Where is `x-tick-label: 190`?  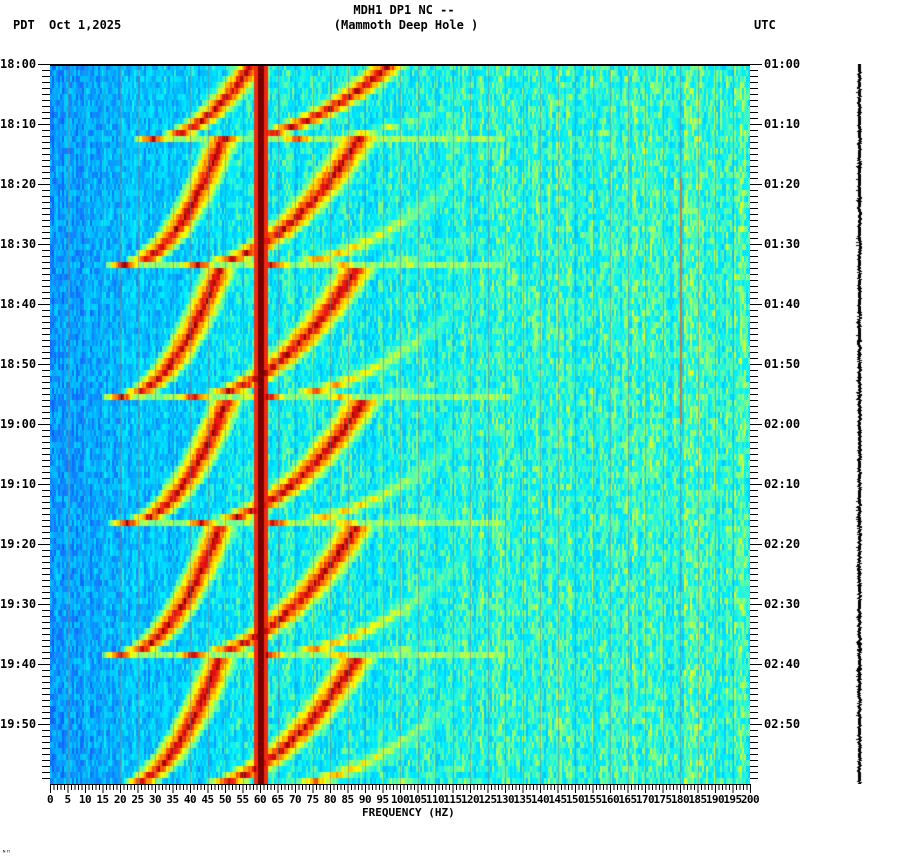
x-tick-label: 190 is located at coordinates (715, 799).